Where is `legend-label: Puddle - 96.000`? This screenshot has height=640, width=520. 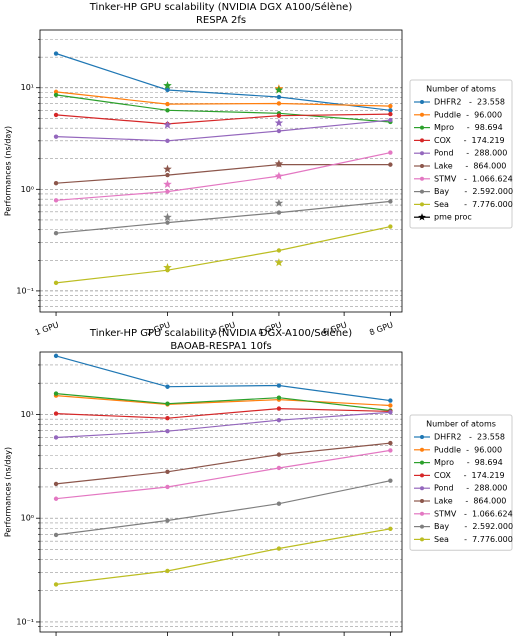
legend-label: Puddle - 96.000 is located at coordinates (468, 449).